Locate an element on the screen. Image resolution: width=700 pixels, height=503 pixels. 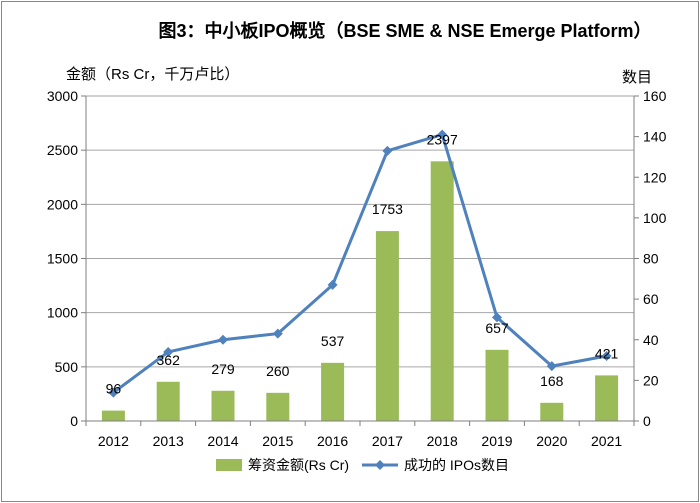
bar-value-label: 279 is located at coordinates (223, 369).